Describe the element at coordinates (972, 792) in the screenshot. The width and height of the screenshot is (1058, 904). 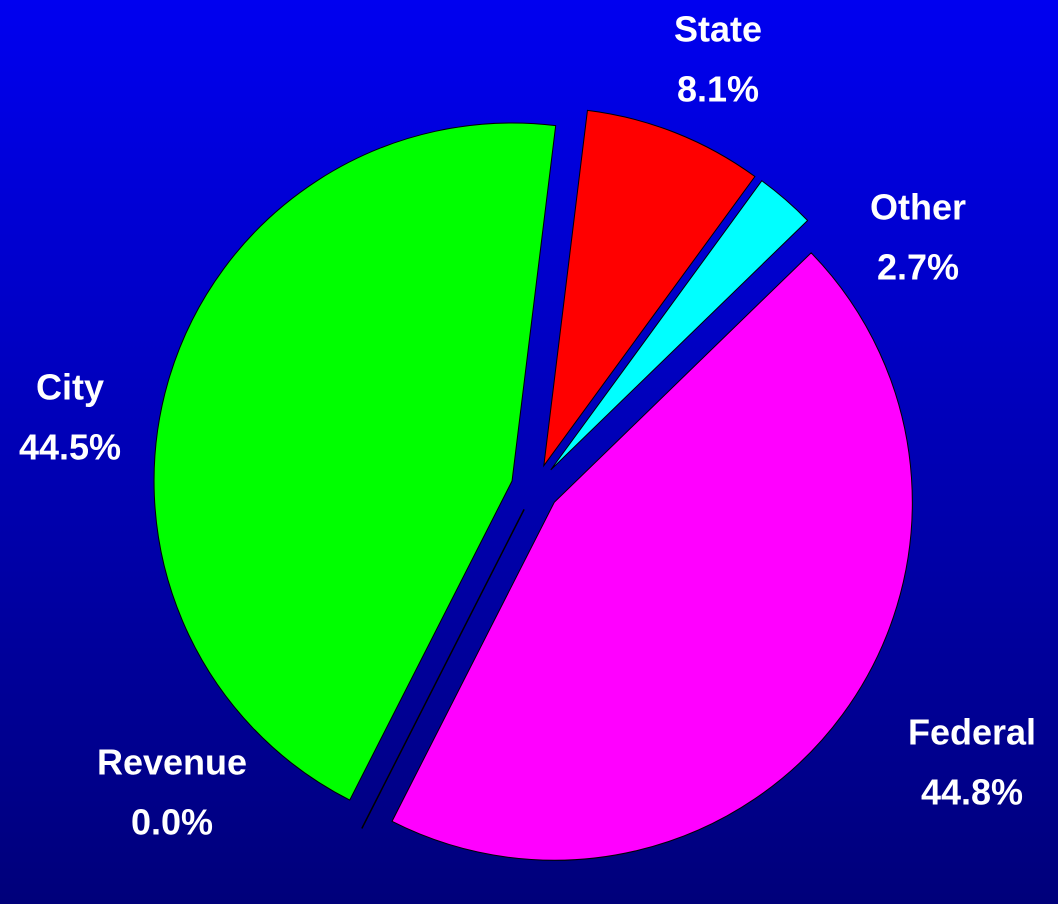
I see `slice-value-label: 44.8%` at that location.